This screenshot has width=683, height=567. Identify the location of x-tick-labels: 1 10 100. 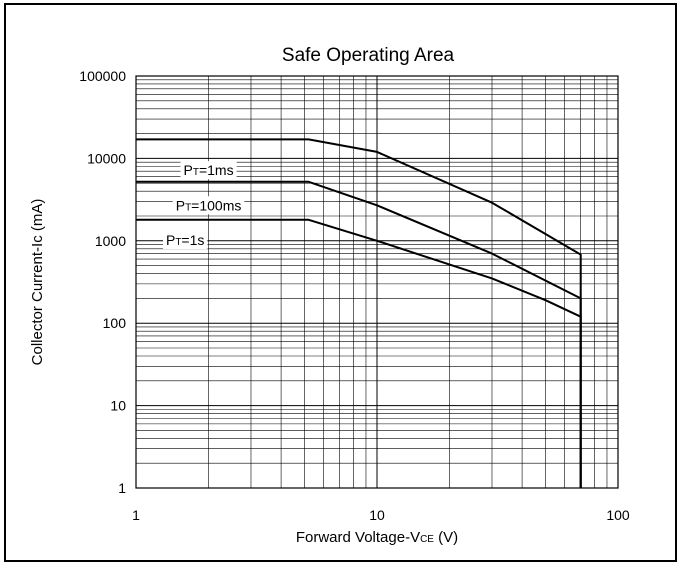
(381, 515).